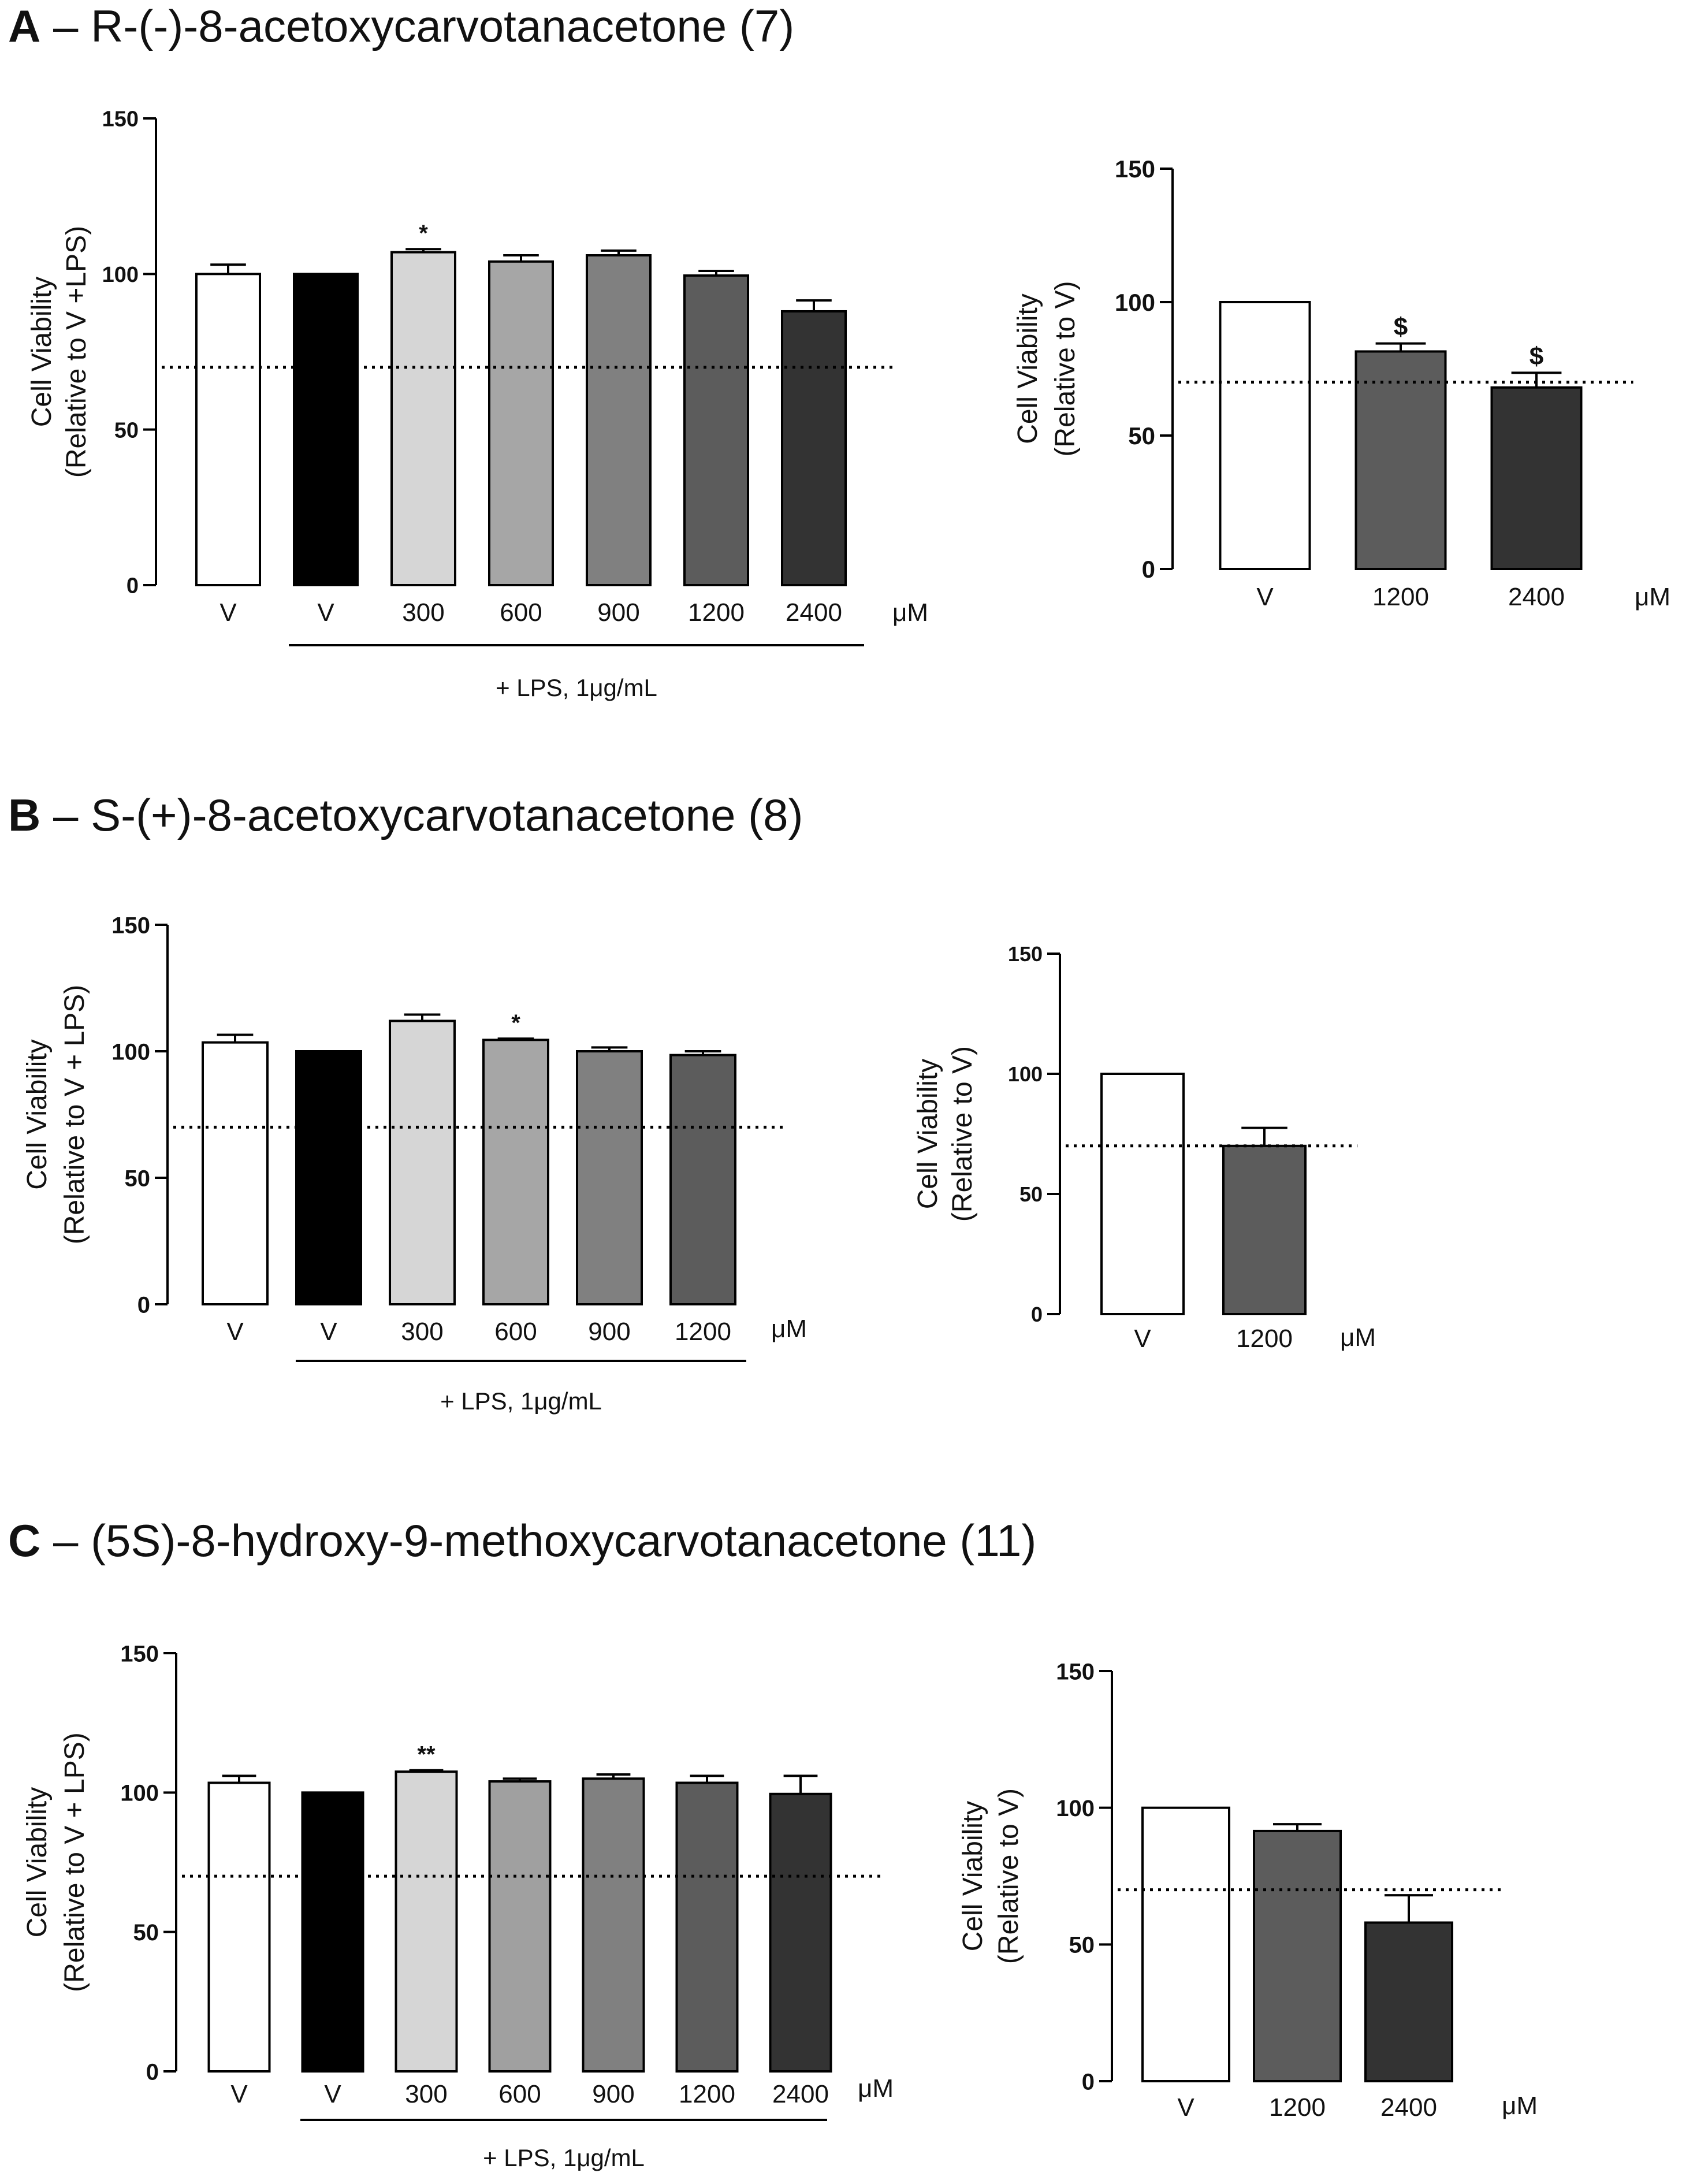 This screenshot has height=2184, width=1682. Describe the element at coordinates (76, 352) in the screenshot. I see `y-axis-label: (Relative to V +LPS)` at that location.